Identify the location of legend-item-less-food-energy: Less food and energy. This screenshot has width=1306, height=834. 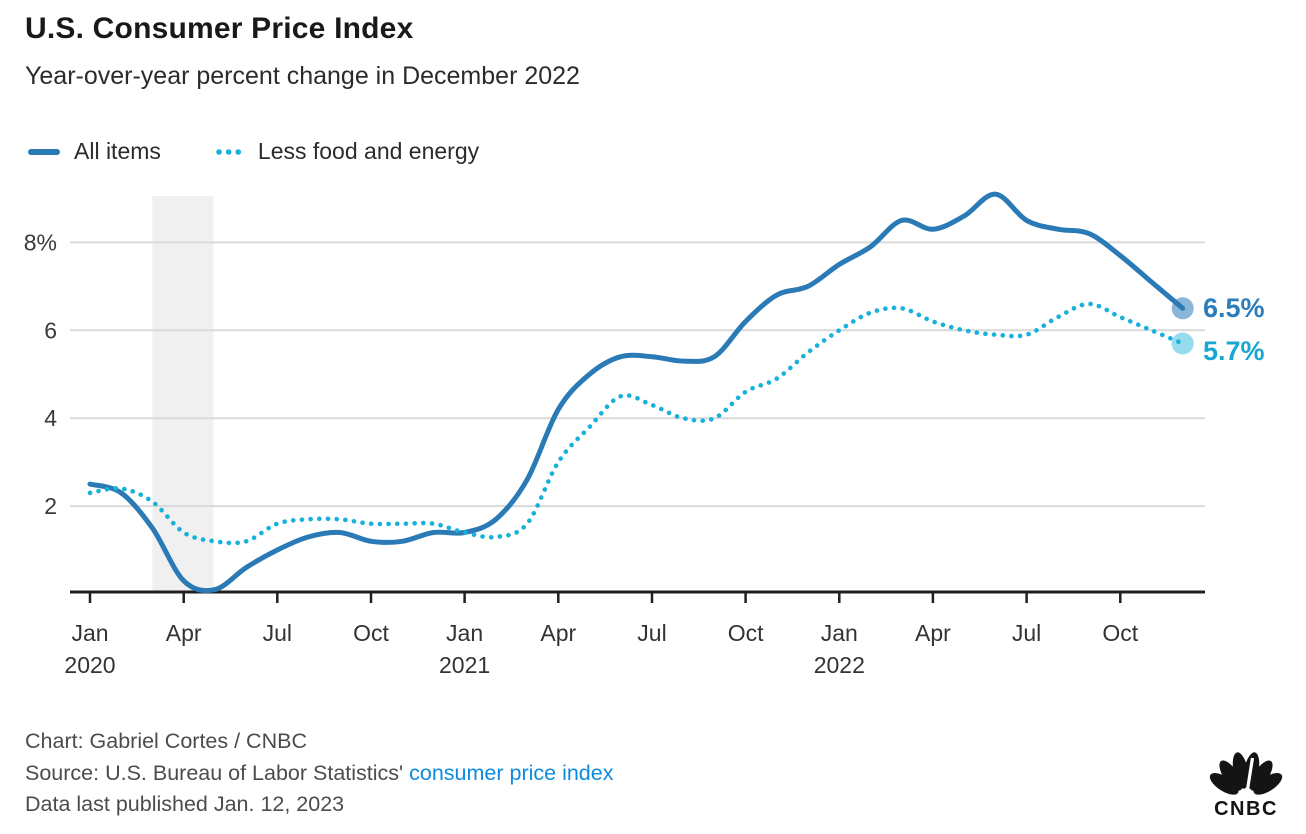
(347, 151).